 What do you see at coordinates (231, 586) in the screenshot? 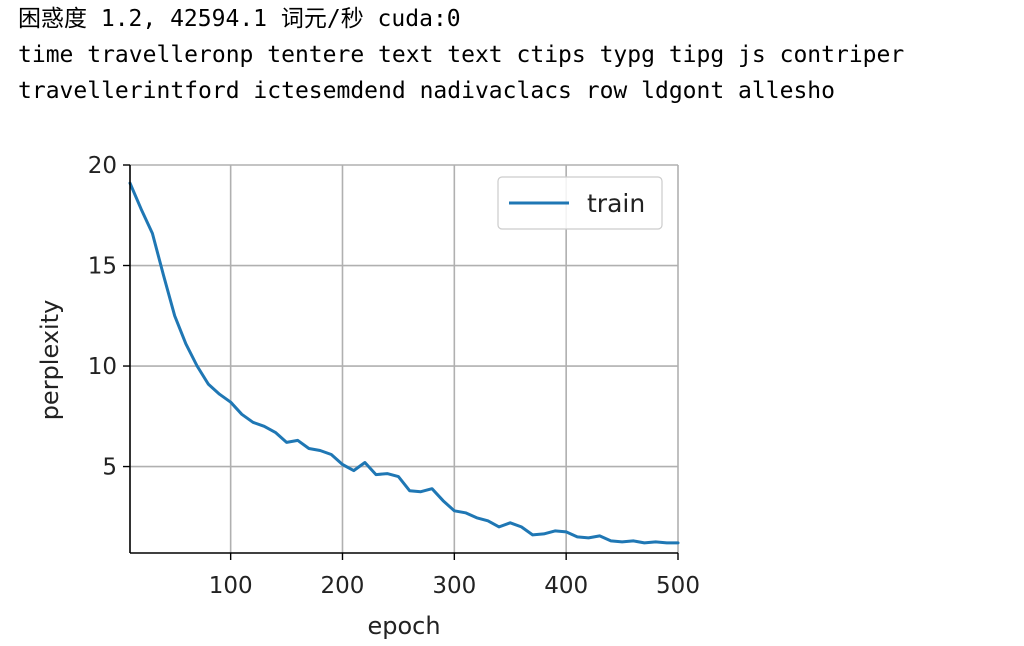
I see `x-tick-label-100: 100` at bounding box center [231, 586].